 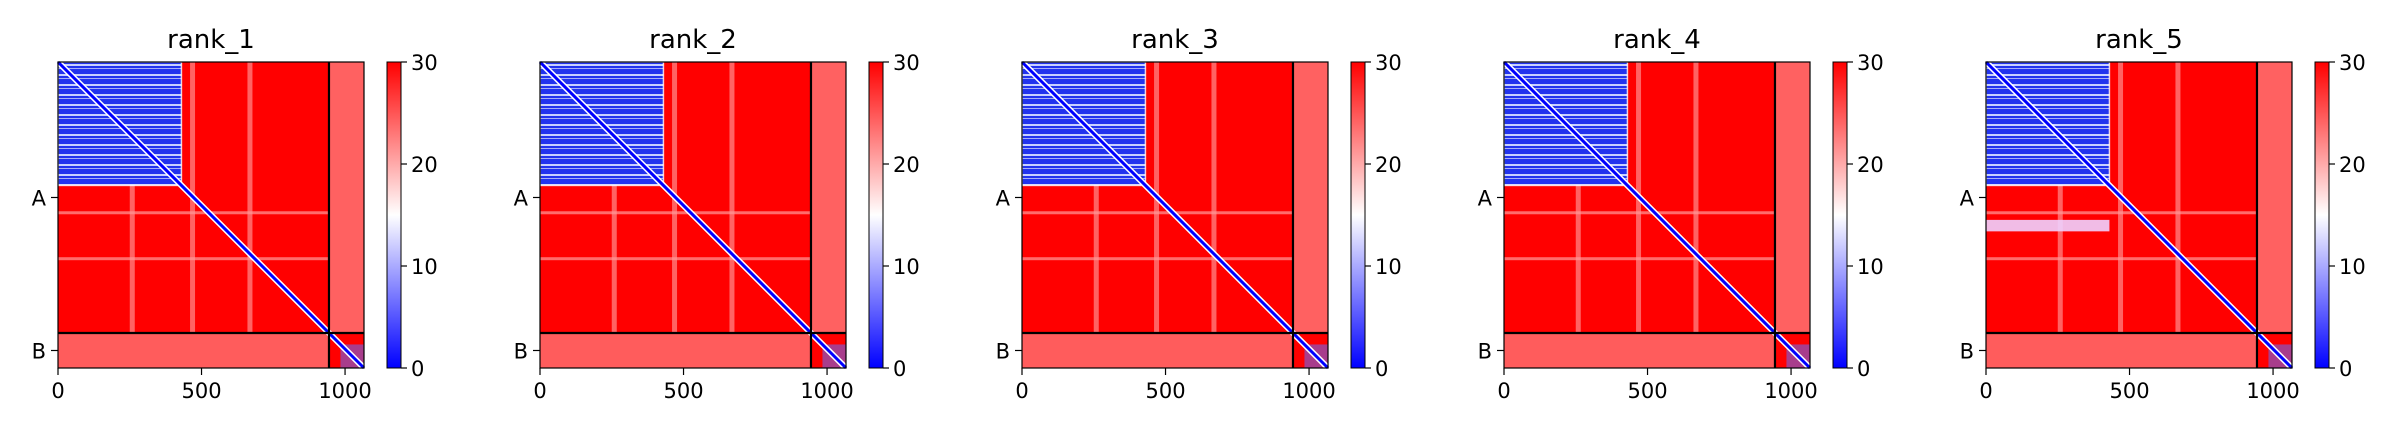 What do you see at coordinates (211, 40) in the screenshot?
I see `panel-title: rank_1` at bounding box center [211, 40].